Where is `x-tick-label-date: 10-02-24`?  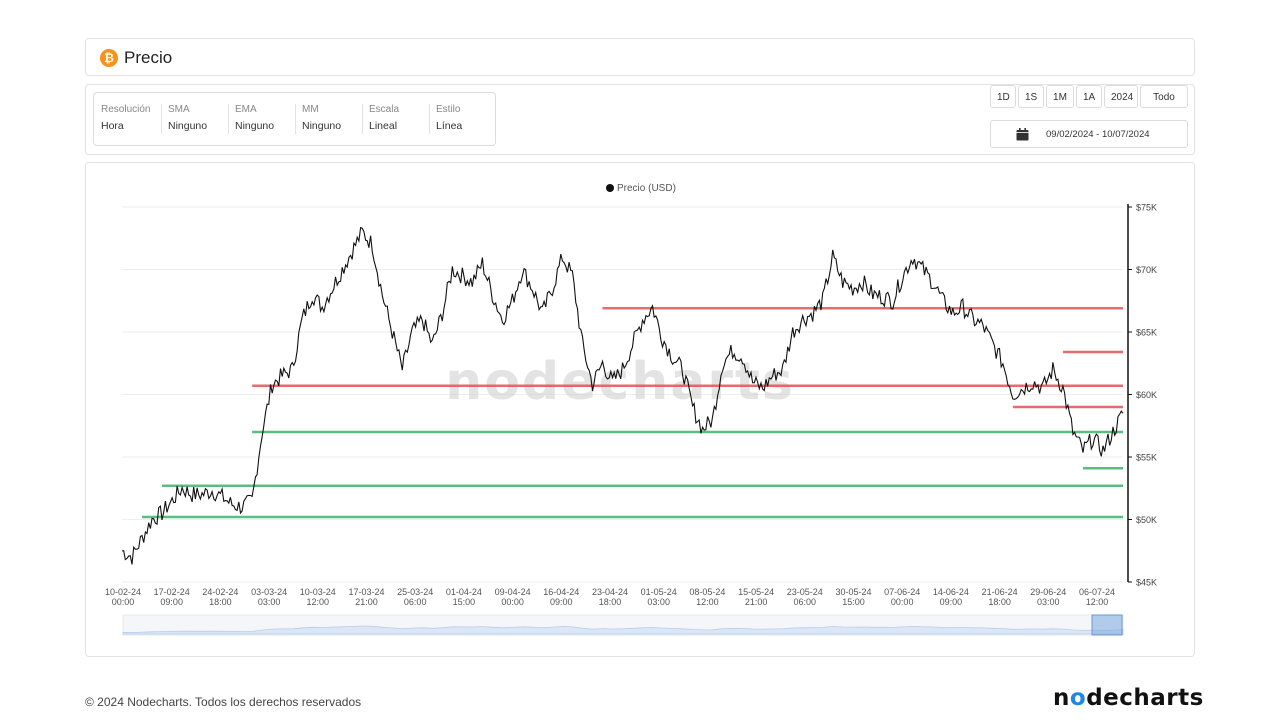
x-tick-label-date: 10-02-24 is located at coordinates (123, 592).